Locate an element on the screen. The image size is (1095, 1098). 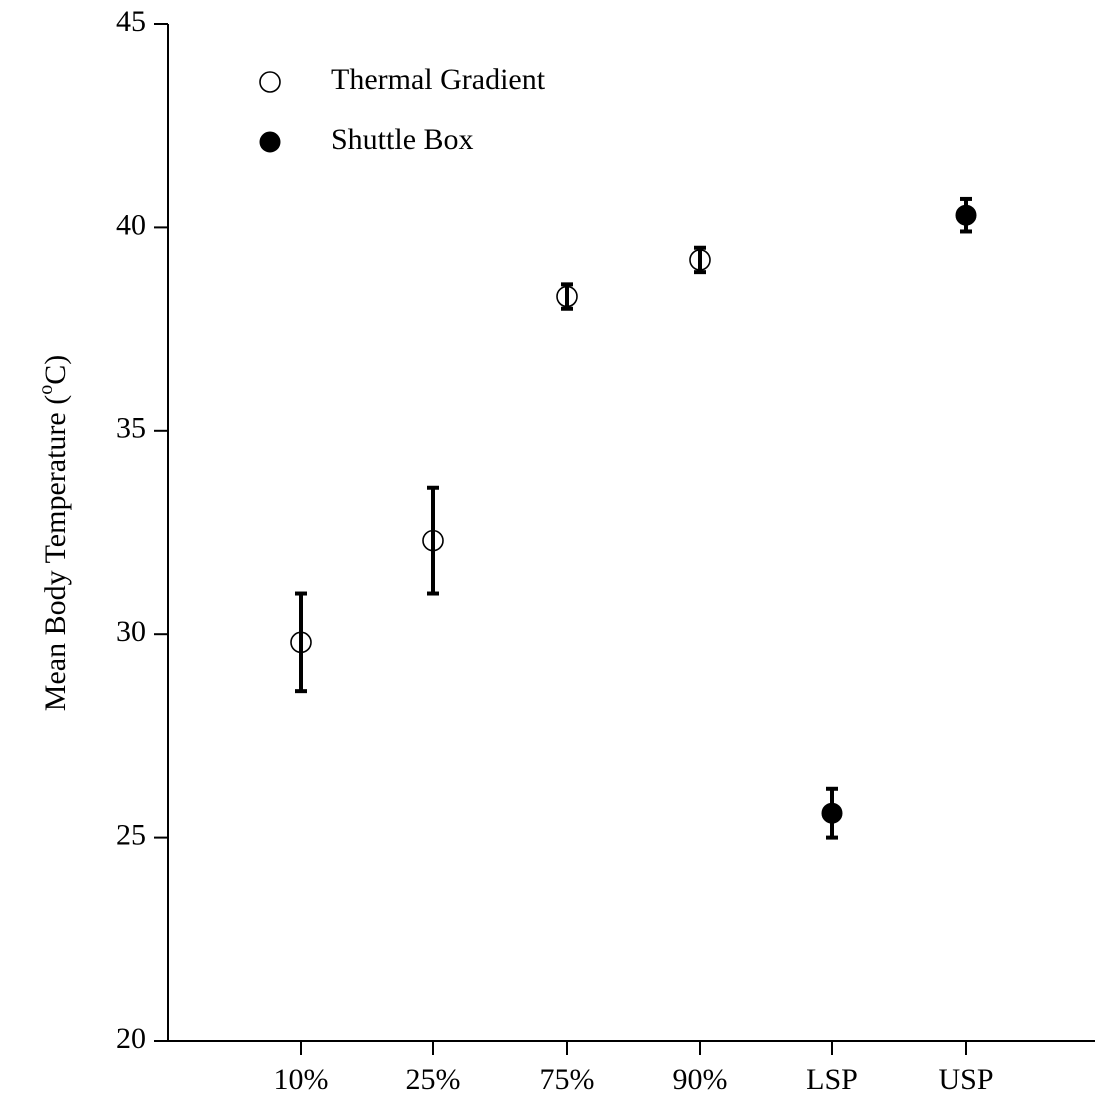
y-tick-label: 35 is located at coordinates (131, 428).